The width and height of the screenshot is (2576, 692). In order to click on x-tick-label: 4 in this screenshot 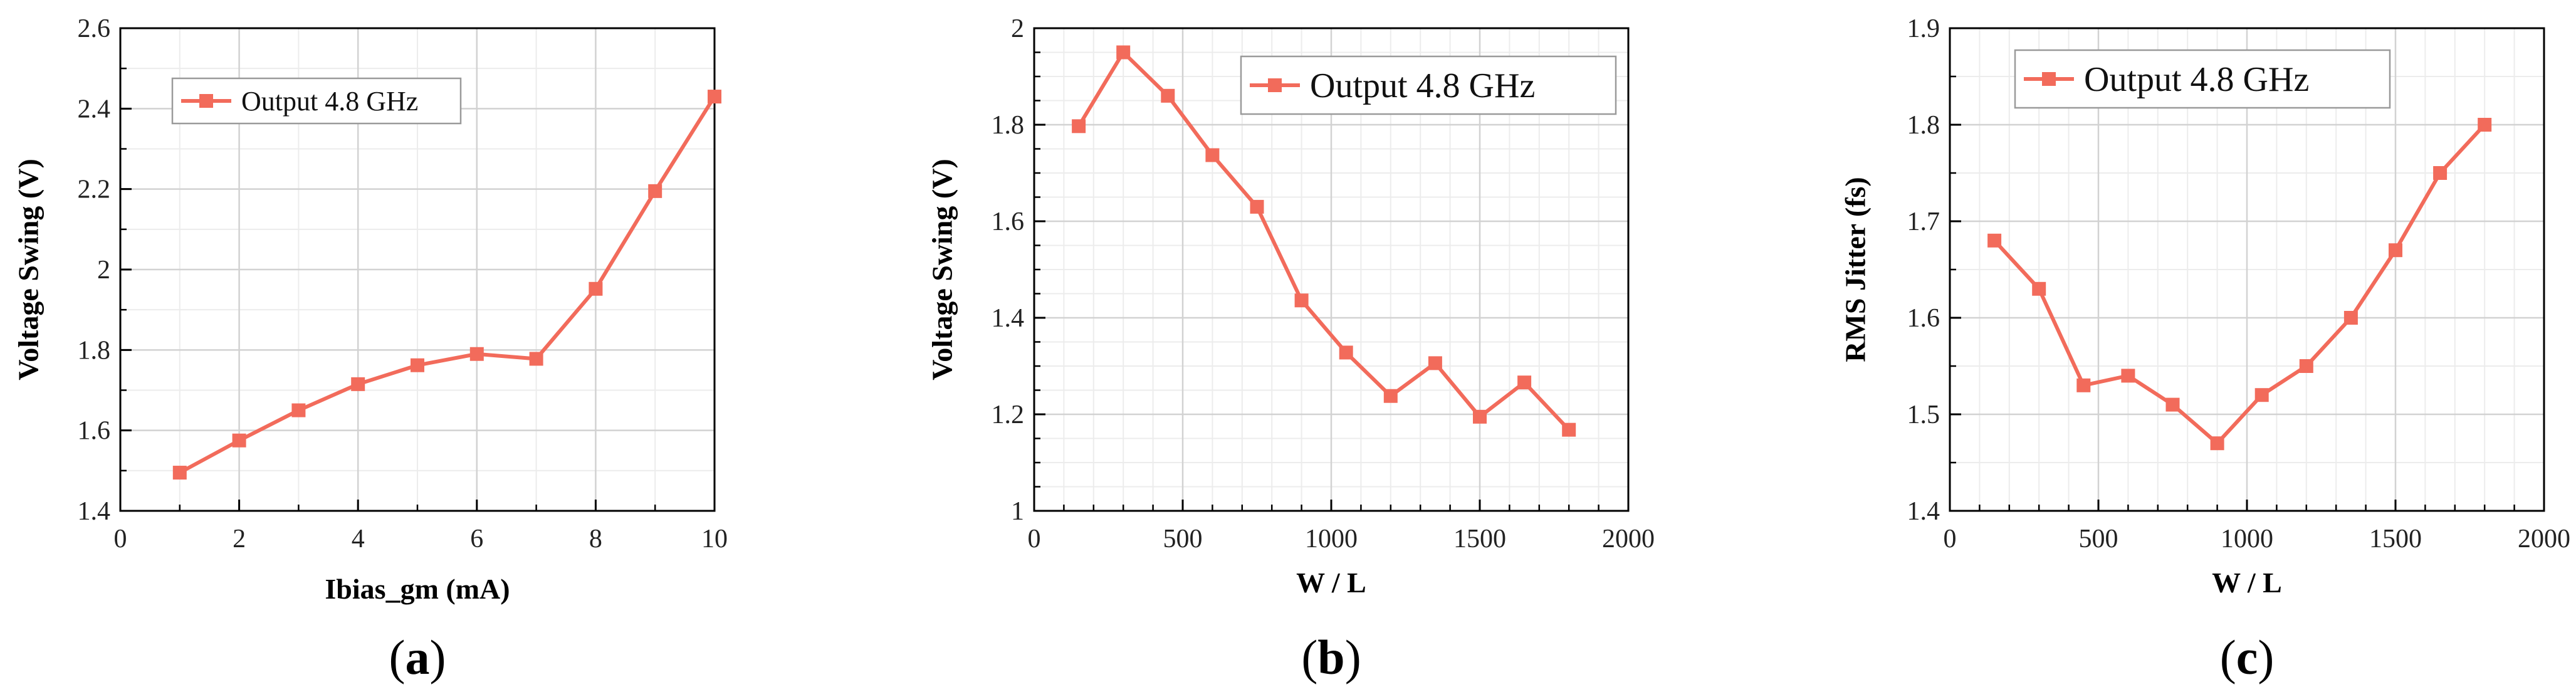, I will do `click(358, 539)`.